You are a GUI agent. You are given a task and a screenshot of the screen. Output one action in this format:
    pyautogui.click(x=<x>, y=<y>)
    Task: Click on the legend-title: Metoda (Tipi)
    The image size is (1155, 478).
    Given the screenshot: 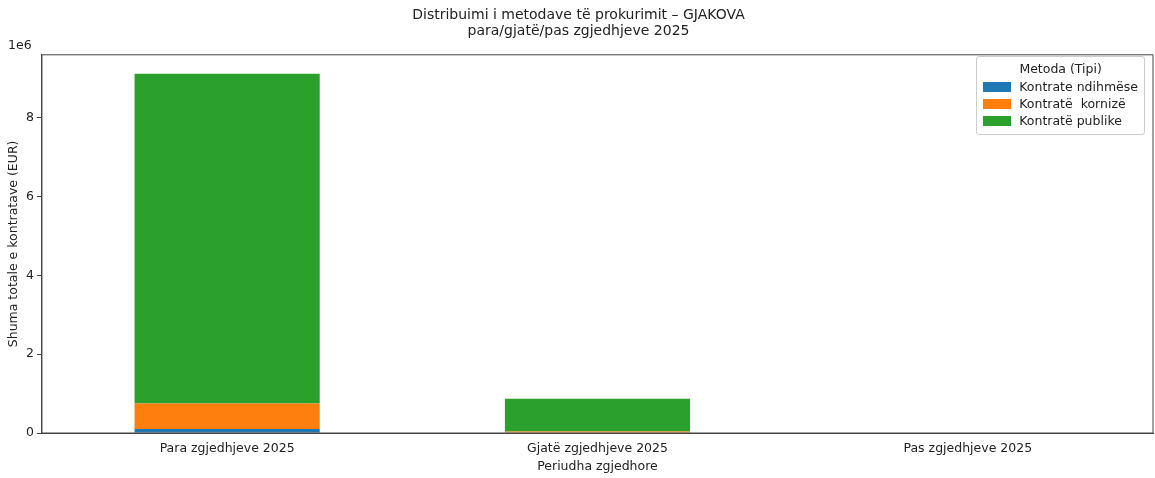 What is the action you would take?
    pyautogui.click(x=1060, y=68)
    